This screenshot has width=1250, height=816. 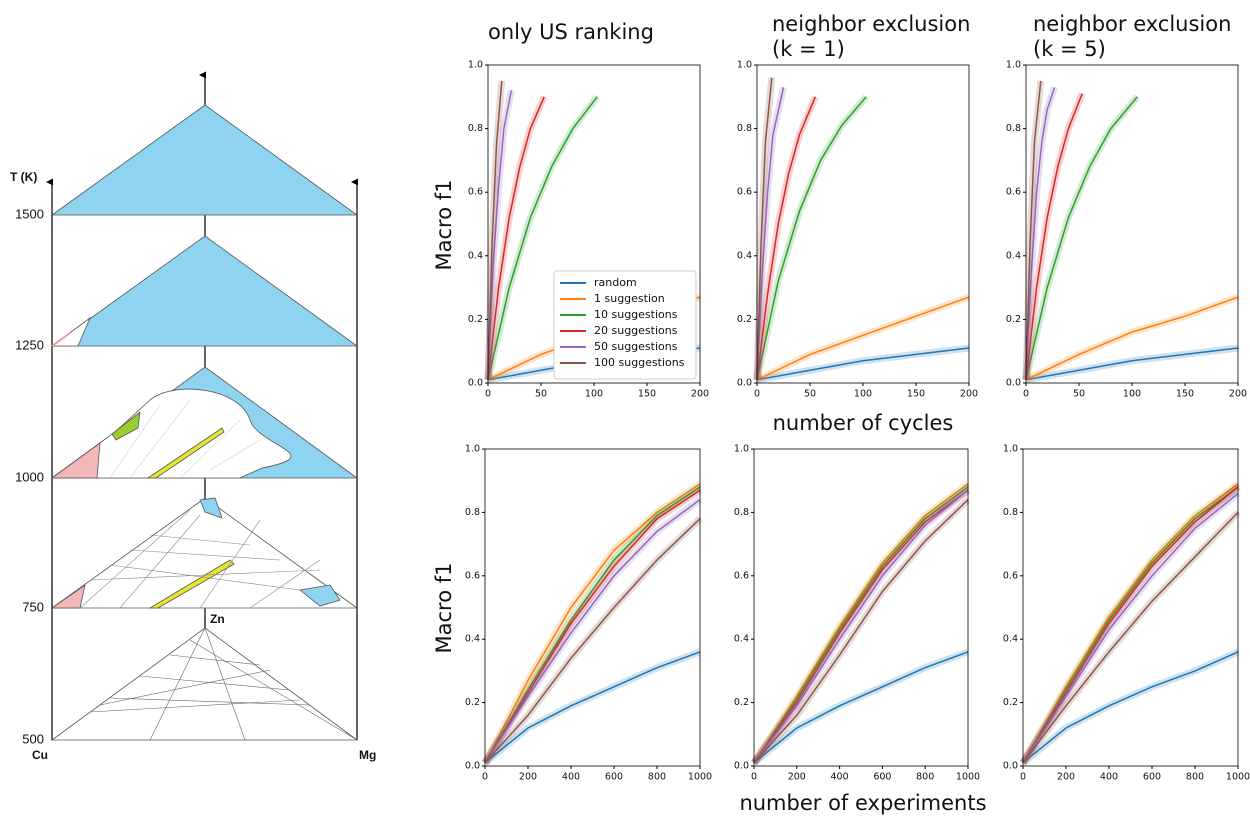 What do you see at coordinates (639, 362) in the screenshot?
I see `legend-label: 100 suggestions` at bounding box center [639, 362].